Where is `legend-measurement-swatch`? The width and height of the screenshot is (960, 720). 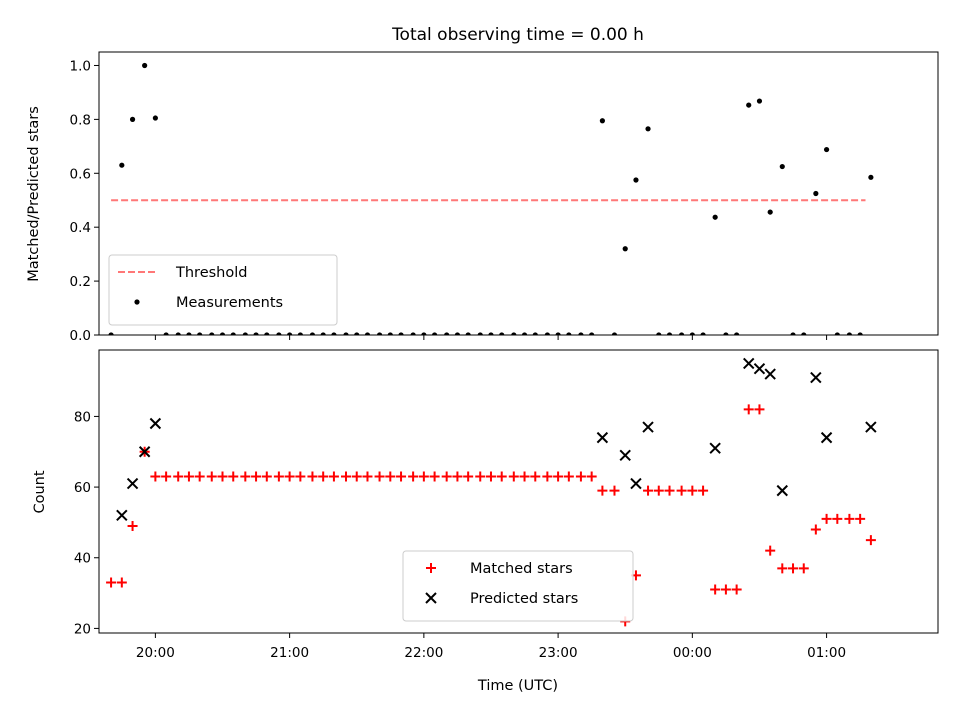 legend-measurement-swatch is located at coordinates (137, 302).